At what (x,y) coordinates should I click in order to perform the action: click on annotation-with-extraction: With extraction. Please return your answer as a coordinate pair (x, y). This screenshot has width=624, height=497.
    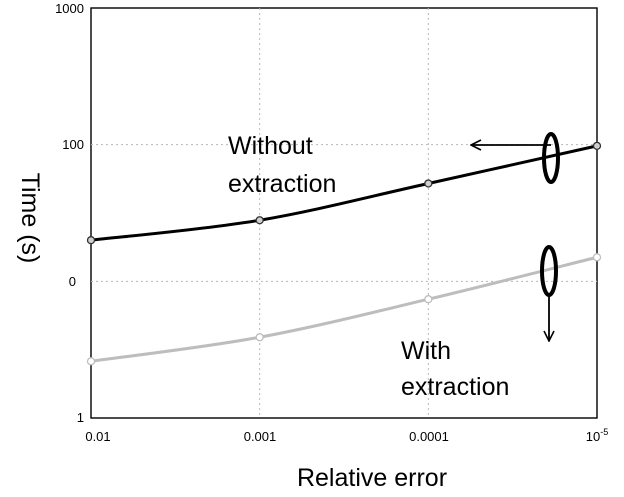
    Looking at the image, I should click on (479, 323).